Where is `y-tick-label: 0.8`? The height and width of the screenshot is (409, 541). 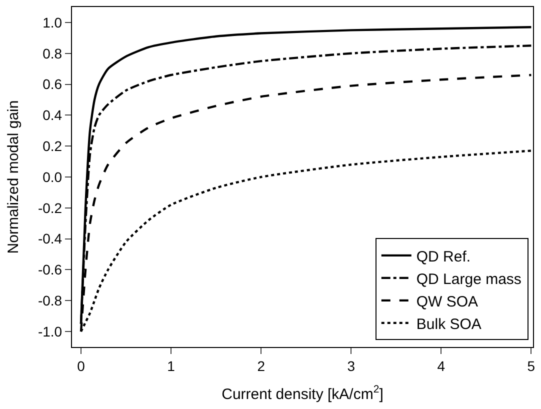
y-tick-label: 0.8 is located at coordinates (52, 53).